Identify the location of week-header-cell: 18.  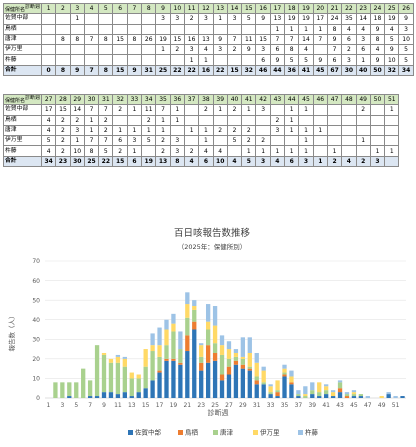
(292, 8).